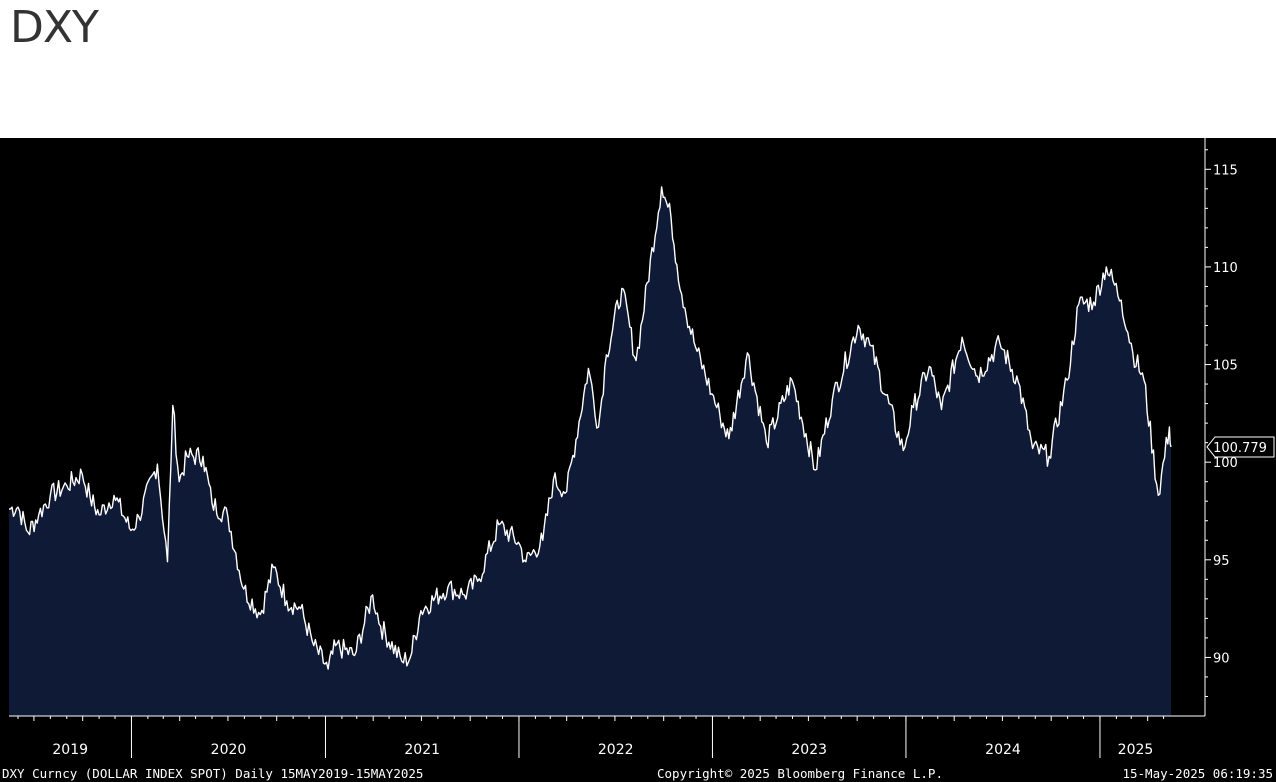 The width and height of the screenshot is (1276, 782). Describe the element at coordinates (1221, 658) in the screenshot. I see `y-tick-label: 90` at that location.